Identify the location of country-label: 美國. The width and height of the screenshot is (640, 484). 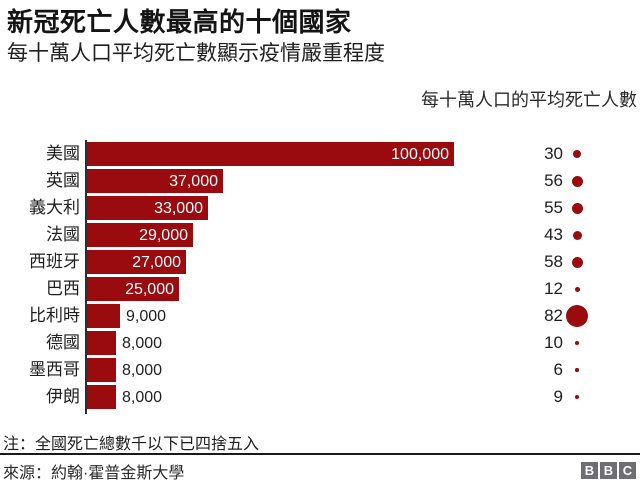
(63, 153).